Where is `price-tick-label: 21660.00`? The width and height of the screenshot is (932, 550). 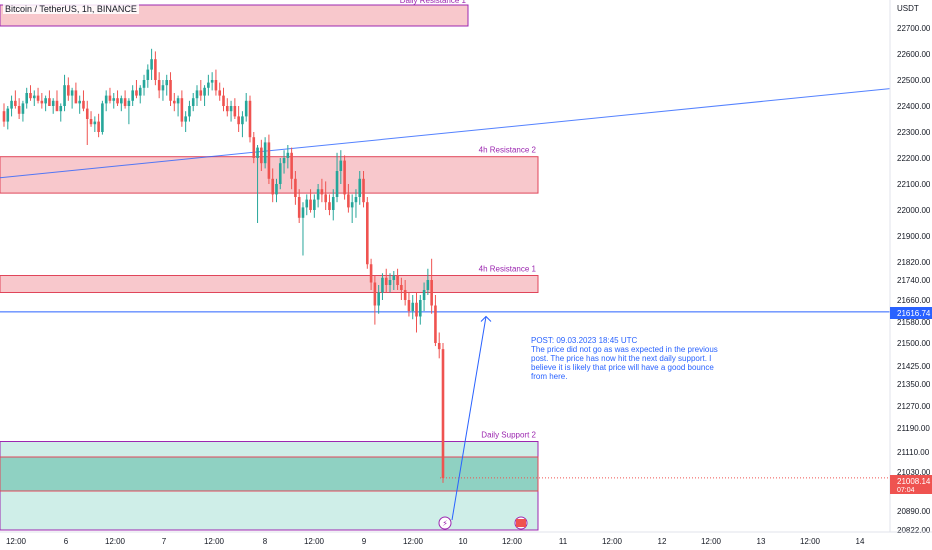 price-tick-label: 21660.00 is located at coordinates (914, 300).